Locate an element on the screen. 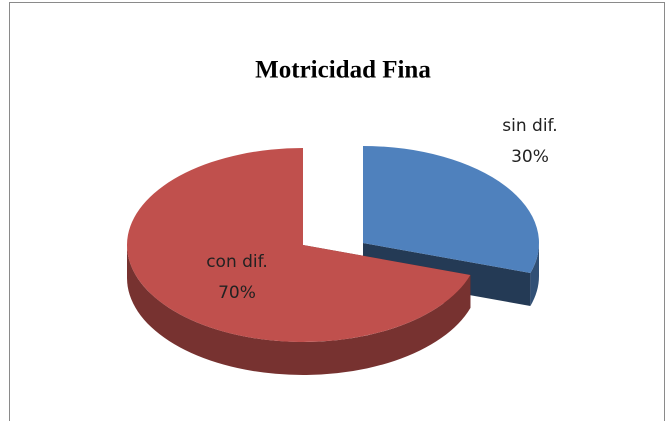 The width and height of the screenshot is (667, 421). data-label: 70% is located at coordinates (237, 293).